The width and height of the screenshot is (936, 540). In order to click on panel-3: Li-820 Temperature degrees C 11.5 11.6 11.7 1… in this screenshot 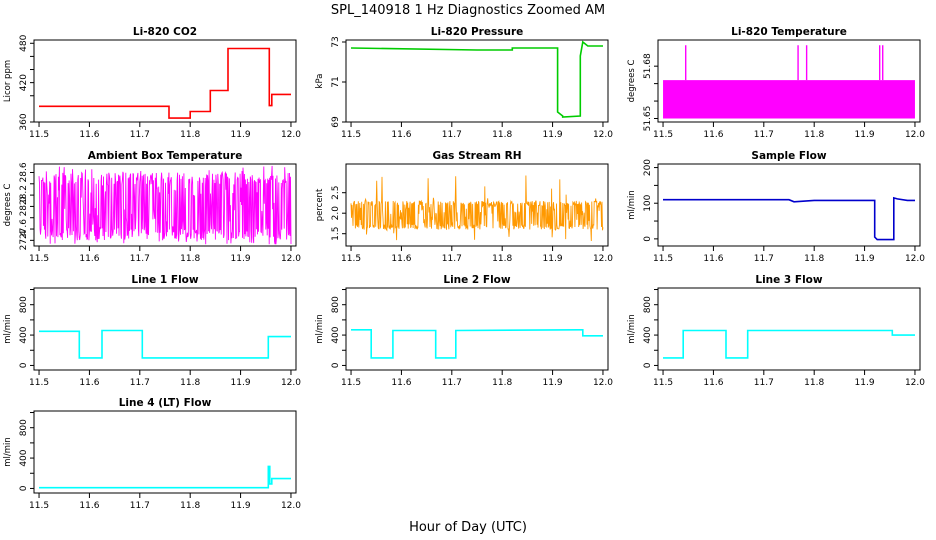, I will do `click(776, 83)`.